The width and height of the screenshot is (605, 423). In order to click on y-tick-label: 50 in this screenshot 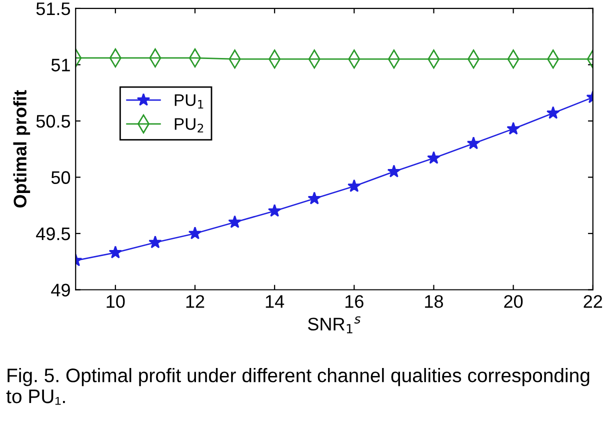, I will do `click(60, 177)`.